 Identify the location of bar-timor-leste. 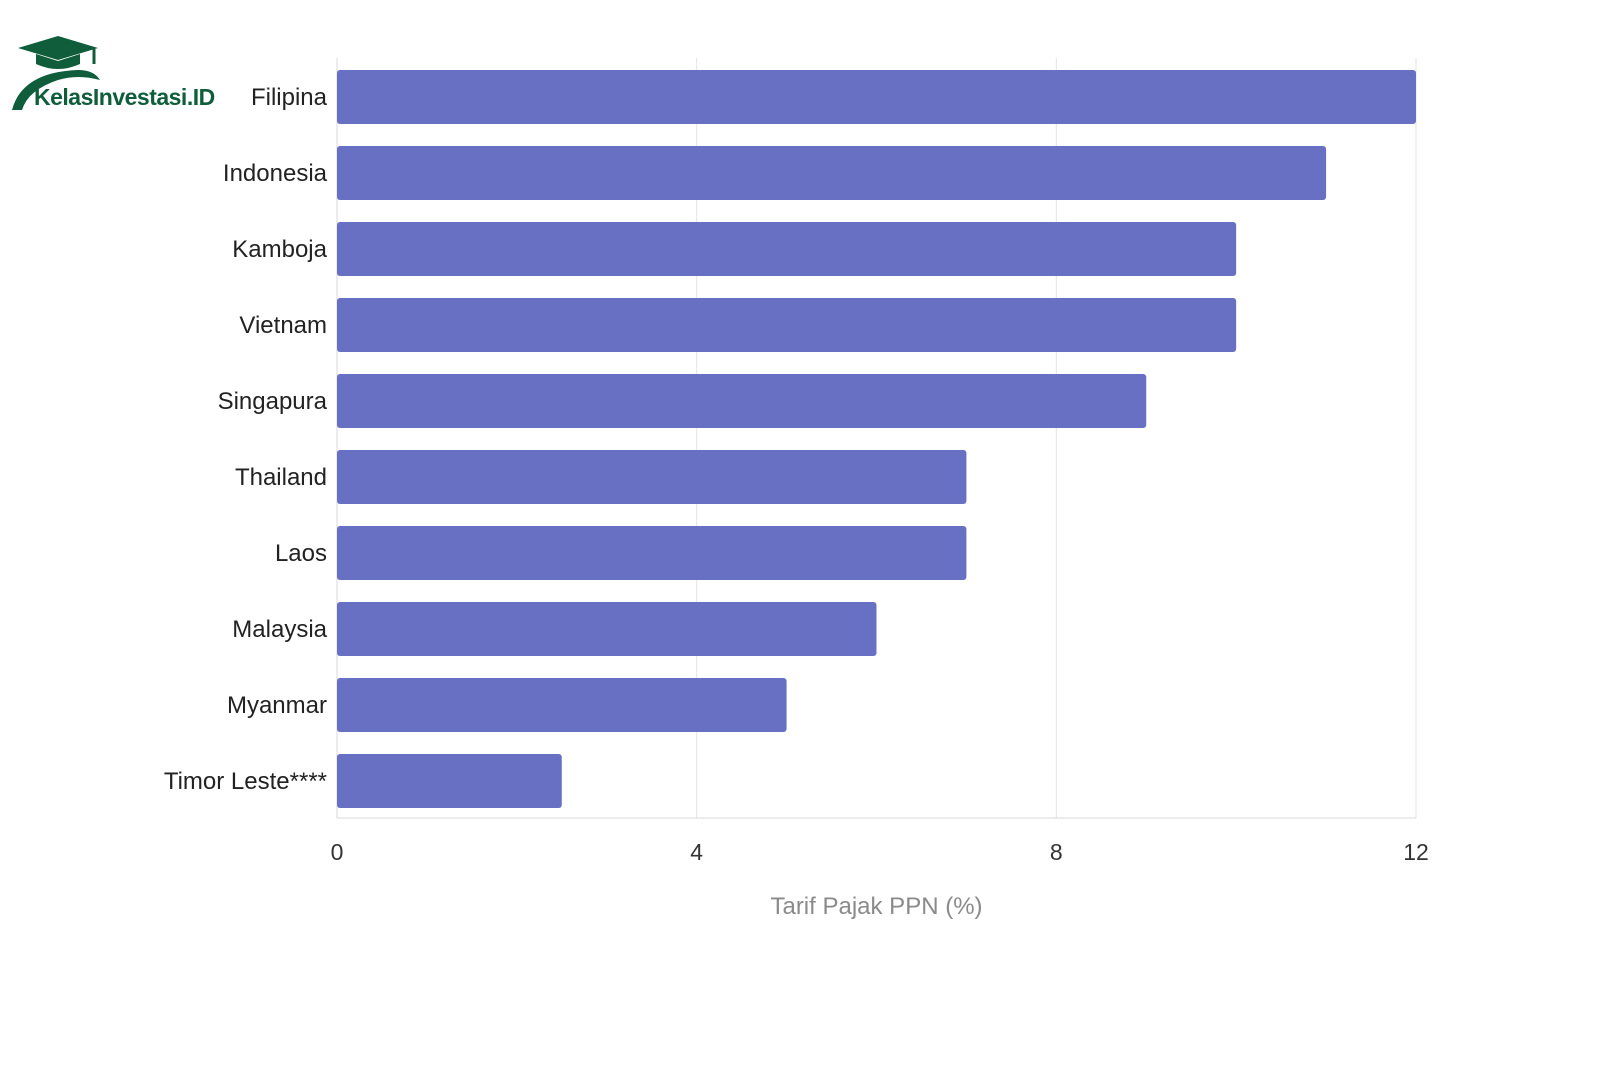
(449, 781).